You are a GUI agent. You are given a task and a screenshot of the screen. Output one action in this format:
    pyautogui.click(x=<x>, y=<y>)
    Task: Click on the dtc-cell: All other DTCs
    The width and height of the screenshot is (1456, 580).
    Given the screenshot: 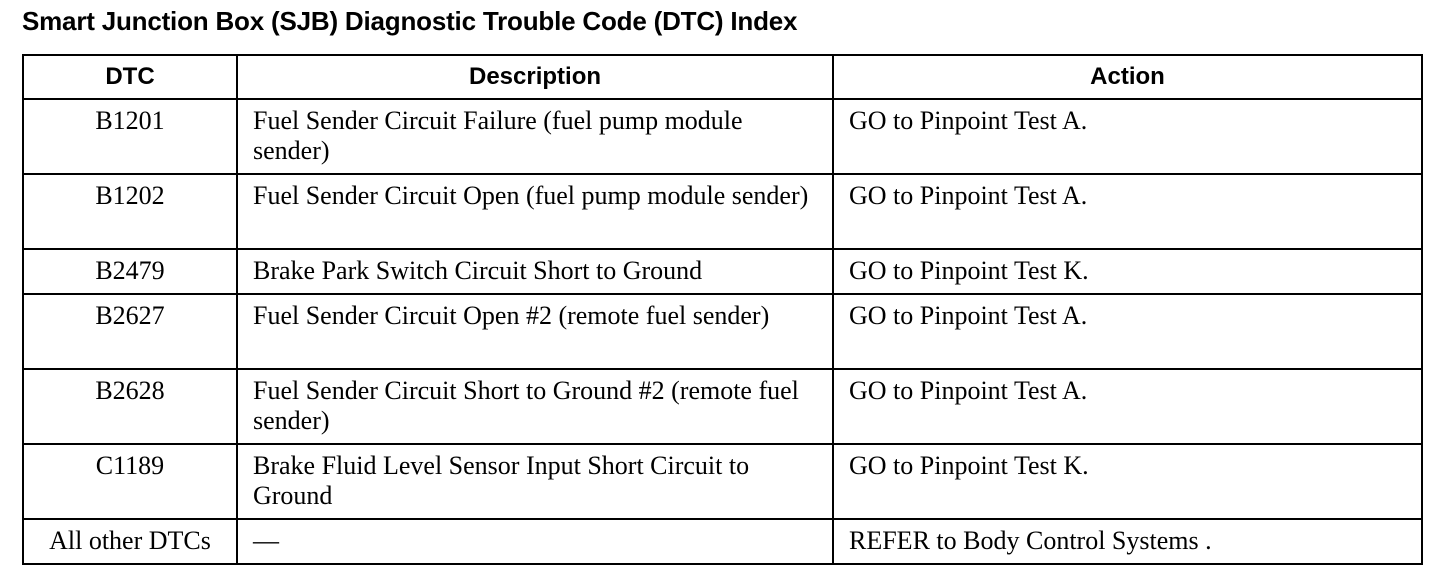 What is the action you would take?
    pyautogui.click(x=130, y=541)
    